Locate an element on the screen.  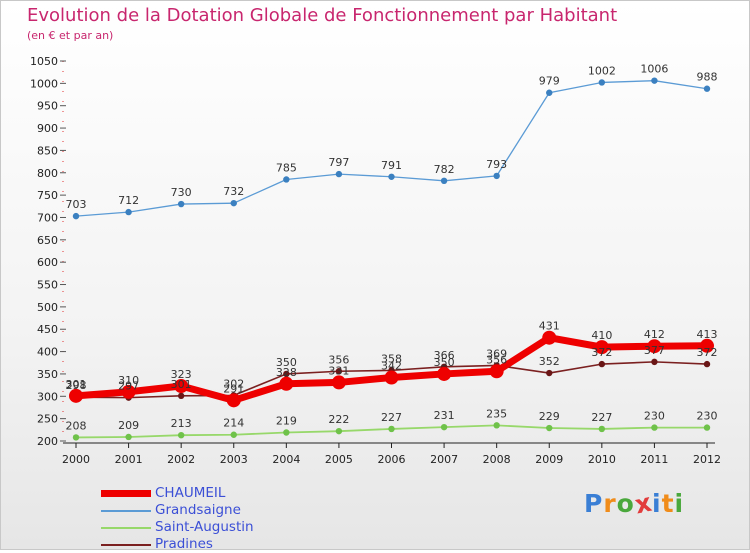
data-label-saint-augustin: 227 is located at coordinates (601, 417).